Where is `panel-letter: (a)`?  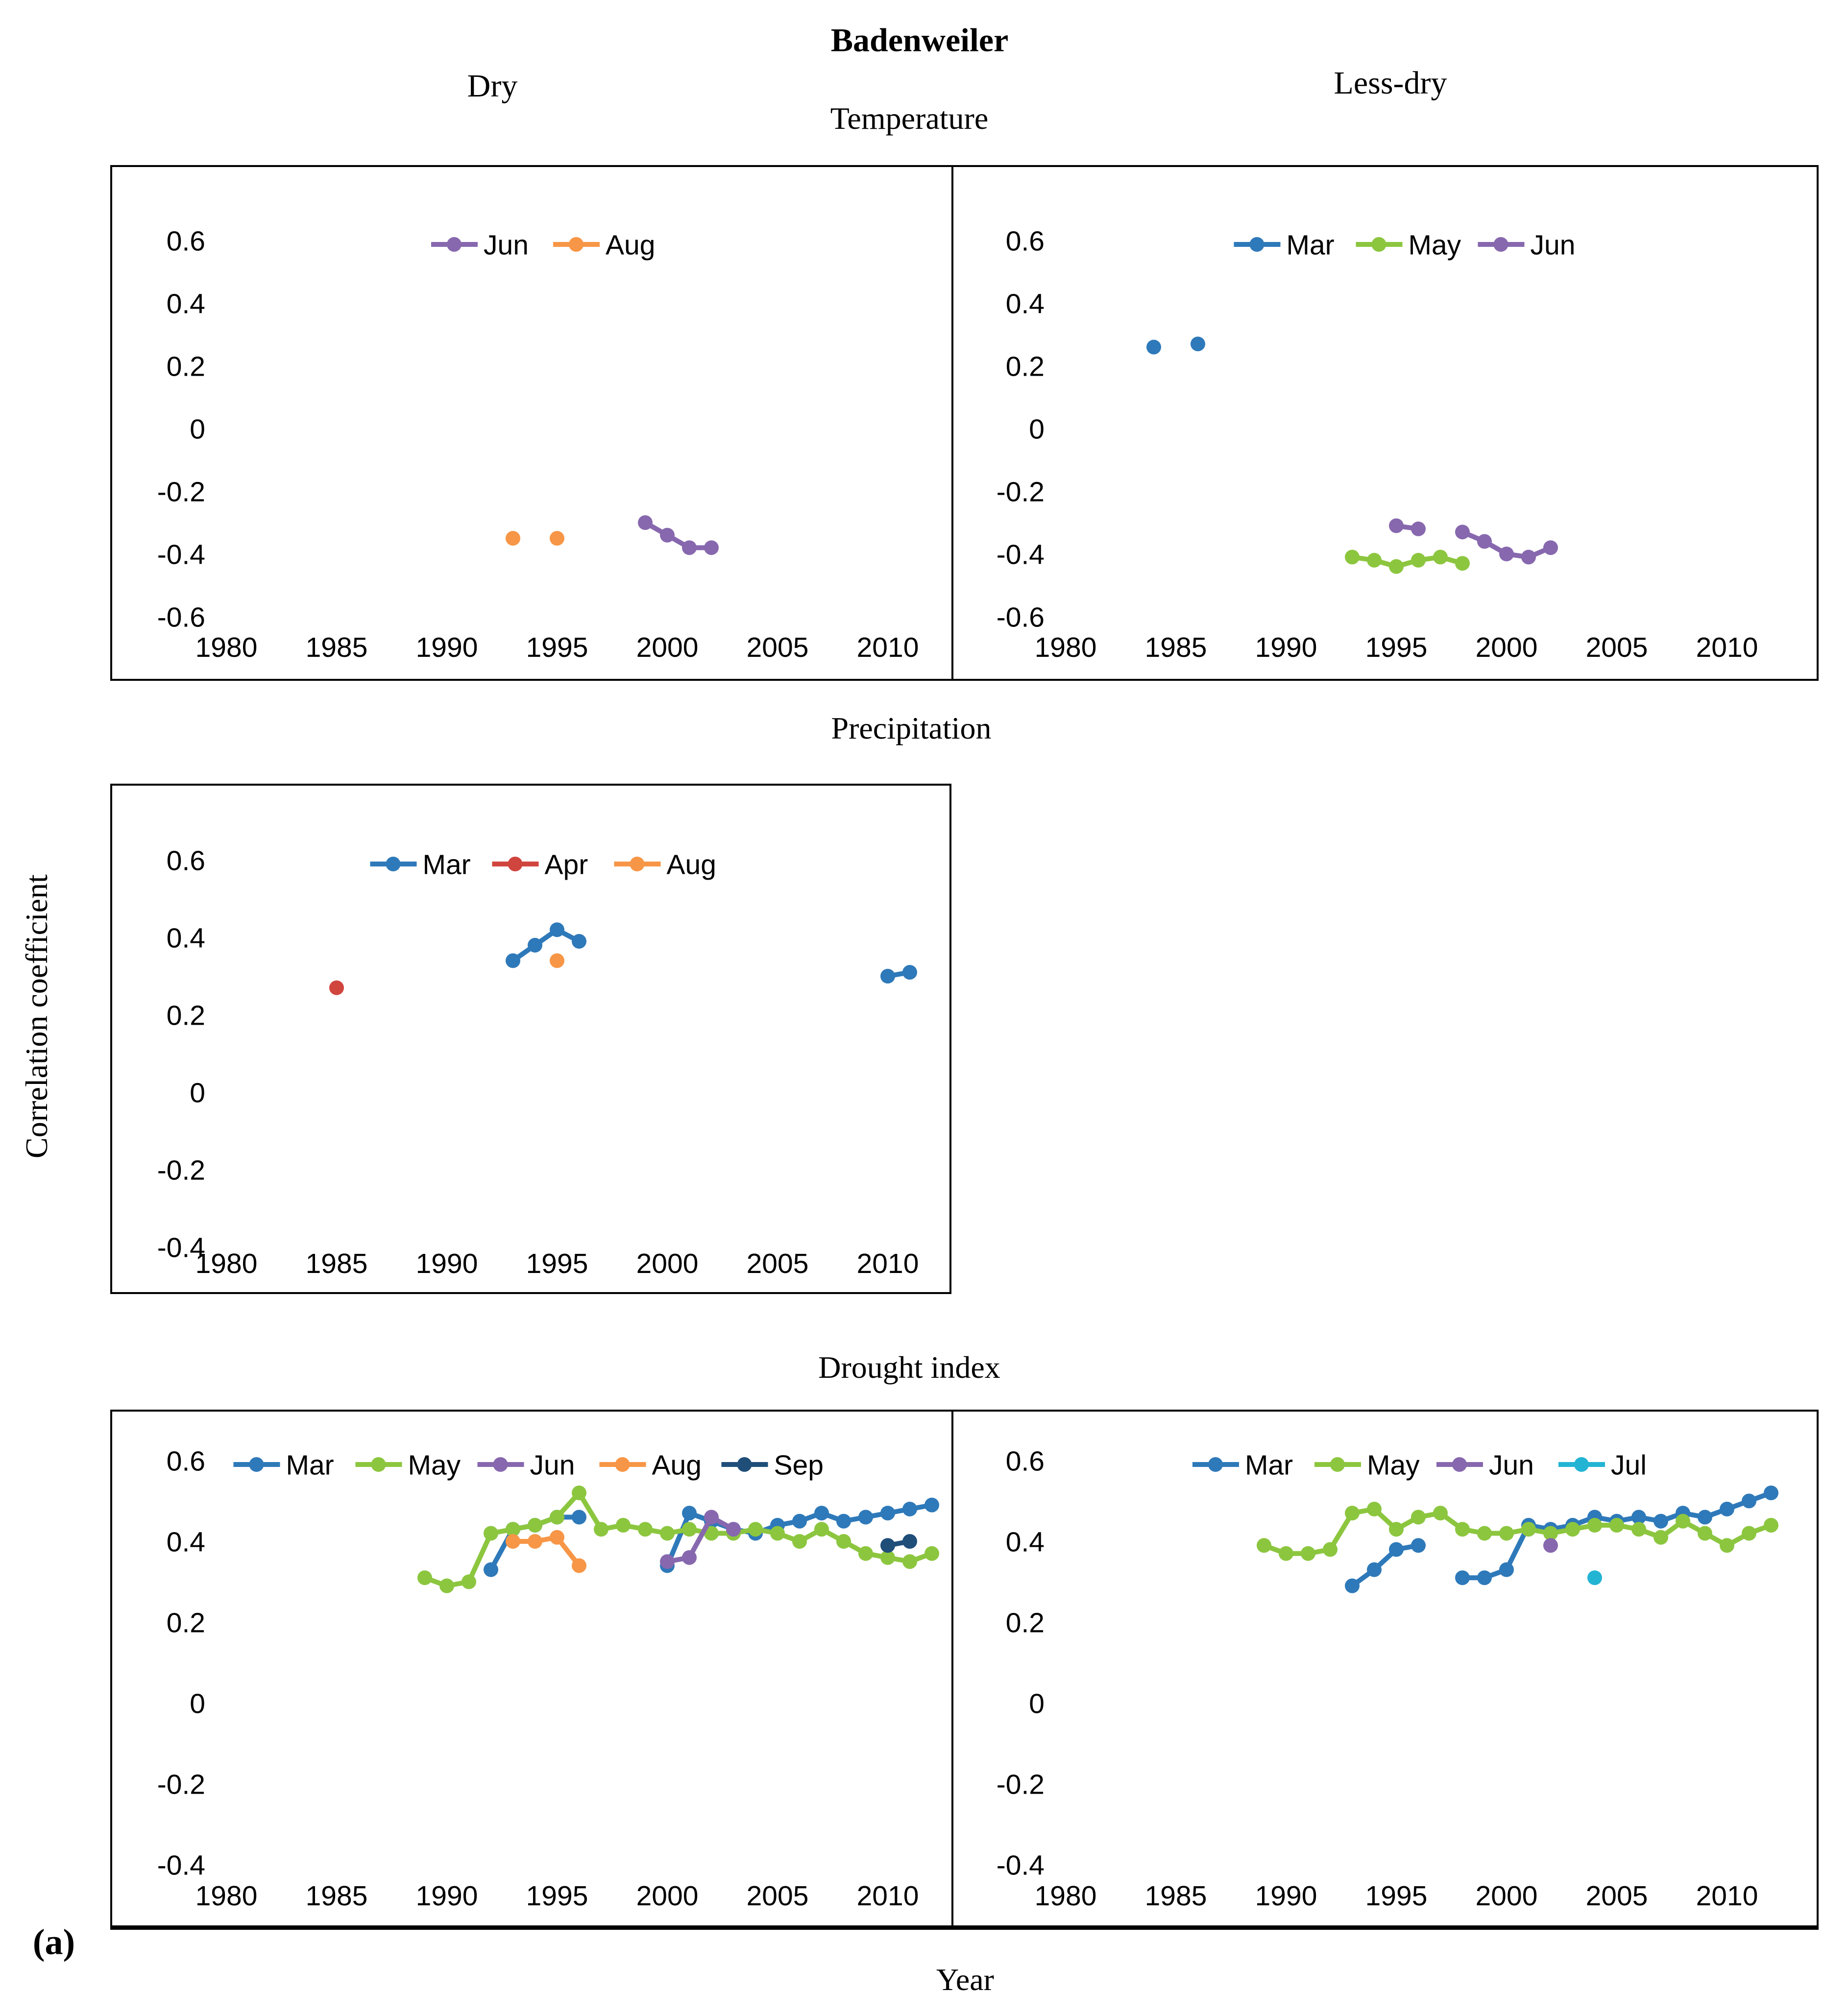
panel-letter: (a) is located at coordinates (54, 1942).